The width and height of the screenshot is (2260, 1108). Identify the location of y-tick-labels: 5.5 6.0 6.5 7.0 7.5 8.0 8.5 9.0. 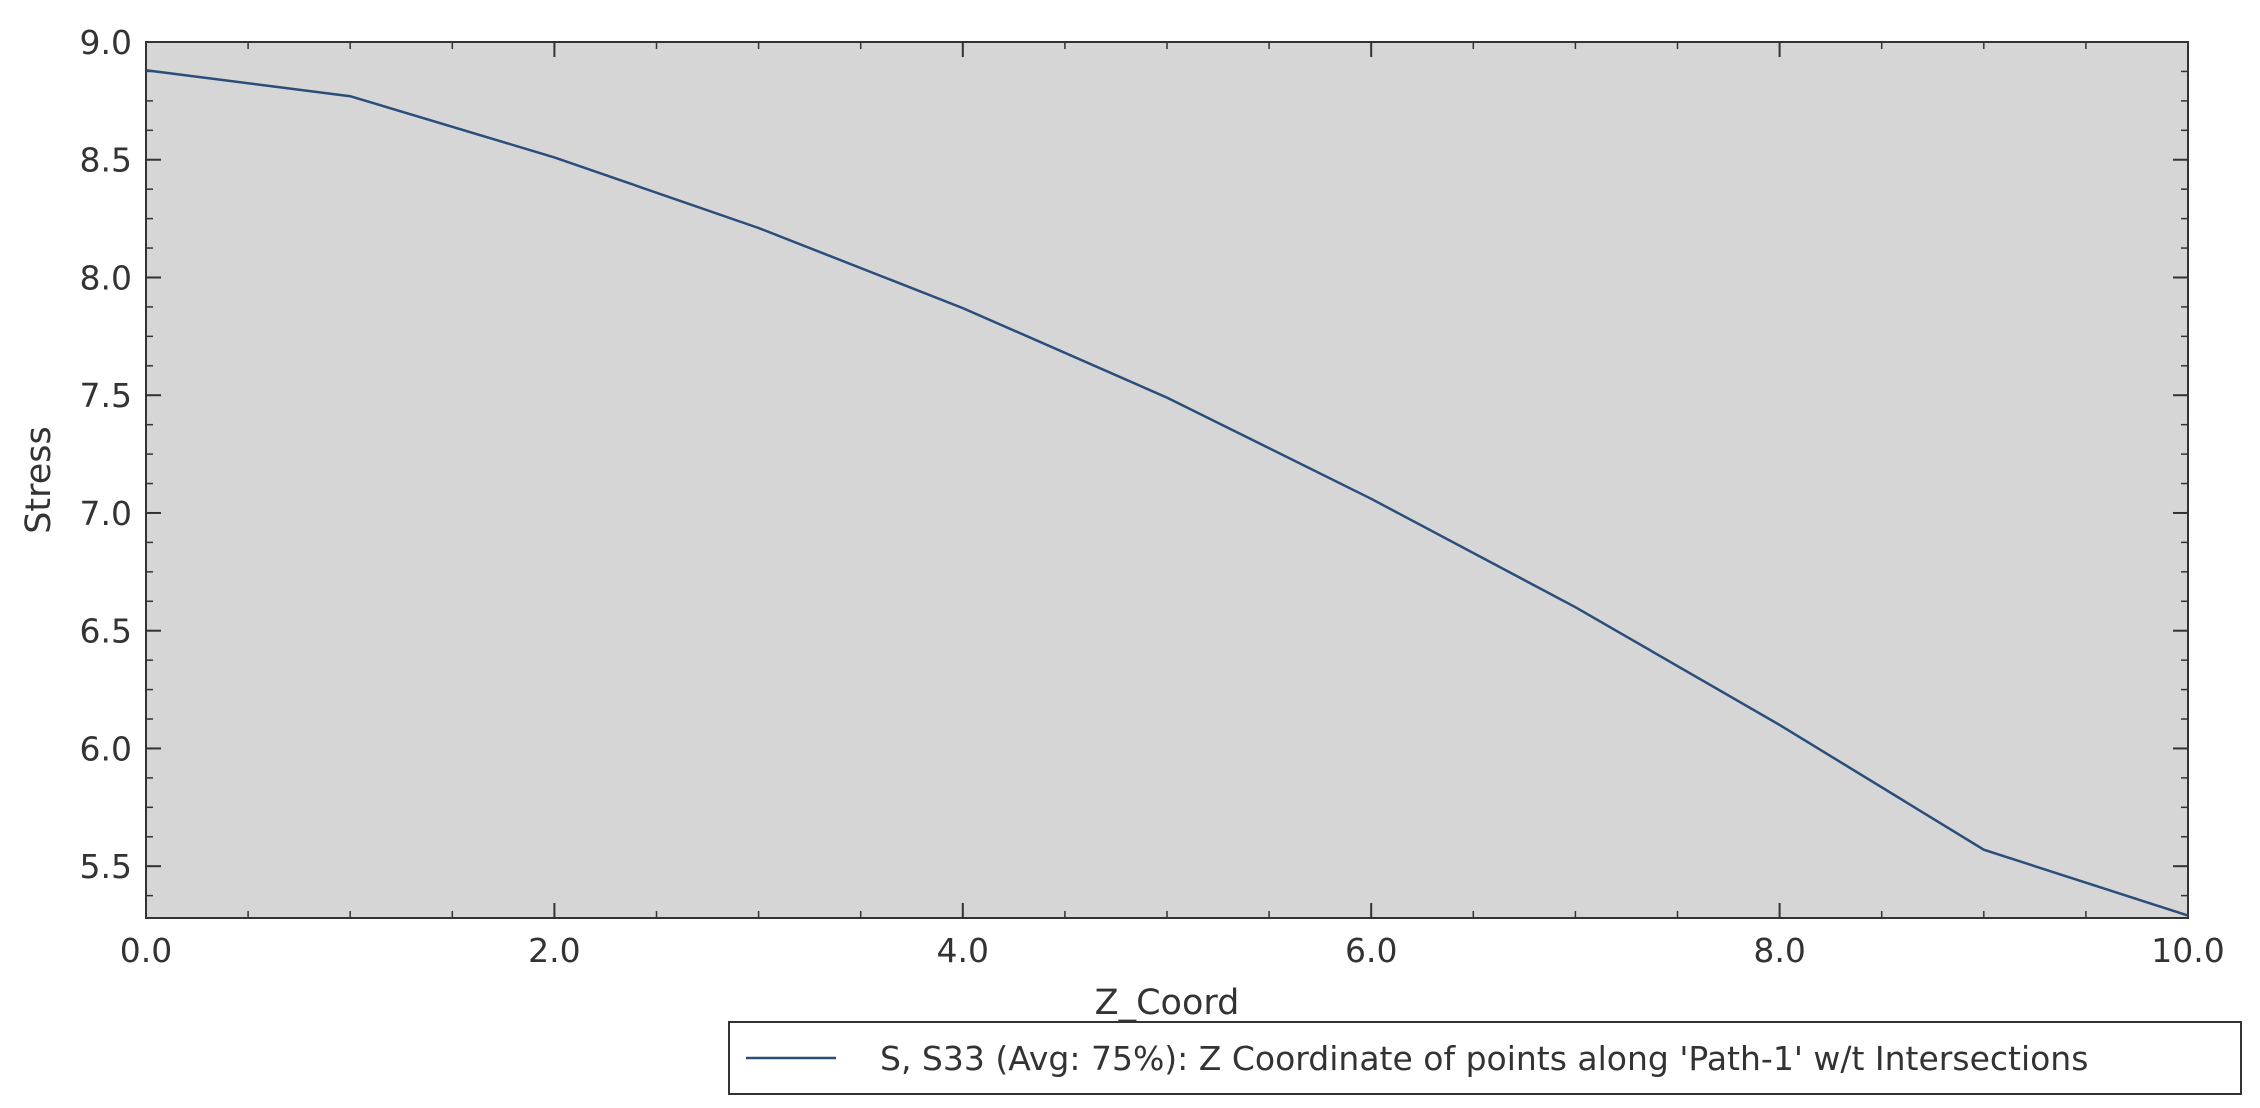
(106, 454).